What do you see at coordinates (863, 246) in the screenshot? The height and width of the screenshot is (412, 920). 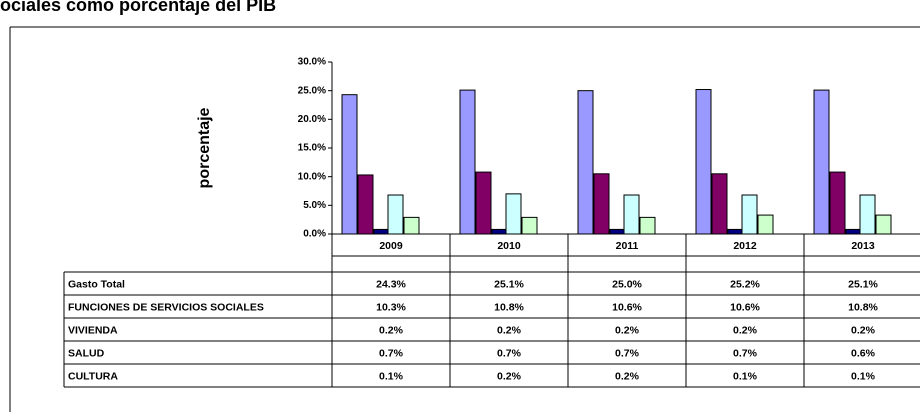 I see `x-tick-label: 2013` at bounding box center [863, 246].